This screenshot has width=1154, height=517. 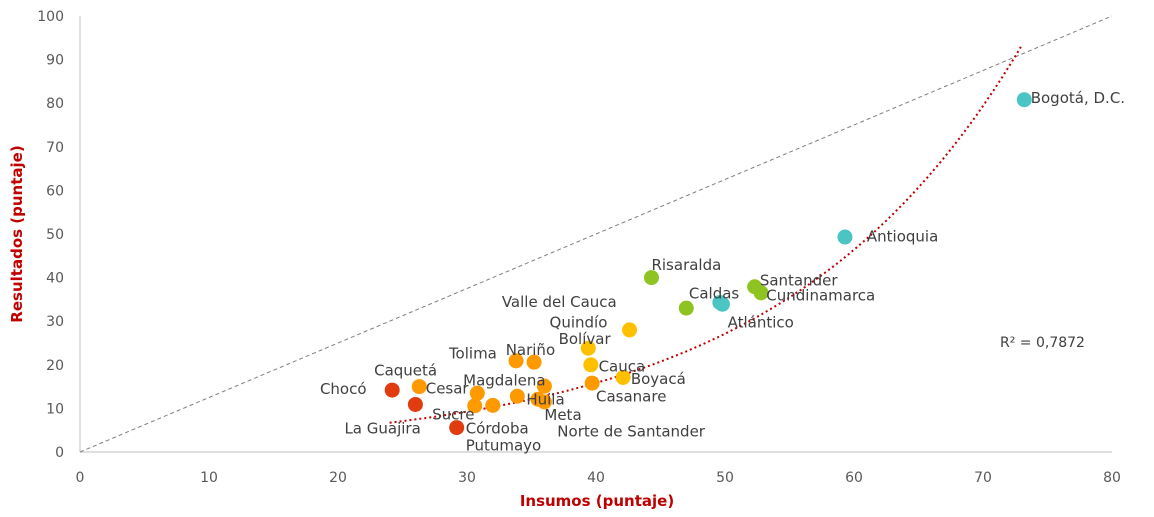 I want to click on point-label: Nariño, so click(x=530, y=350).